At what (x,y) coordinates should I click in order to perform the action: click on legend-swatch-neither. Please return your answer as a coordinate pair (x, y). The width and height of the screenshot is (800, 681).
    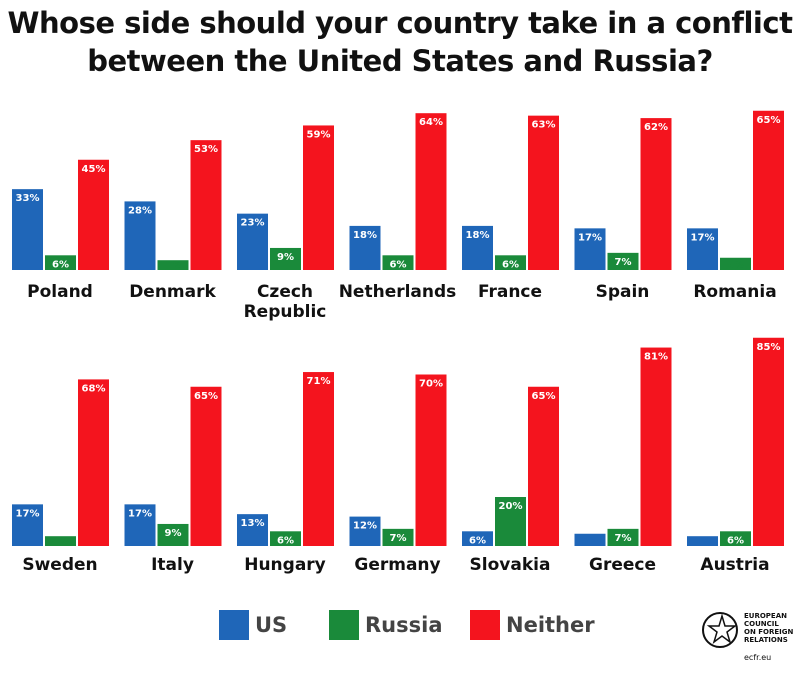
    Looking at the image, I should click on (485, 625).